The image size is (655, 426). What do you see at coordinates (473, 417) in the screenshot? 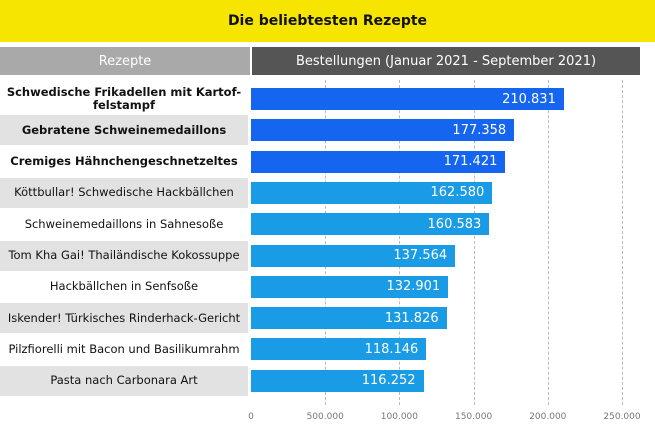
I see `x-tick-label: 150.000` at bounding box center [473, 417].